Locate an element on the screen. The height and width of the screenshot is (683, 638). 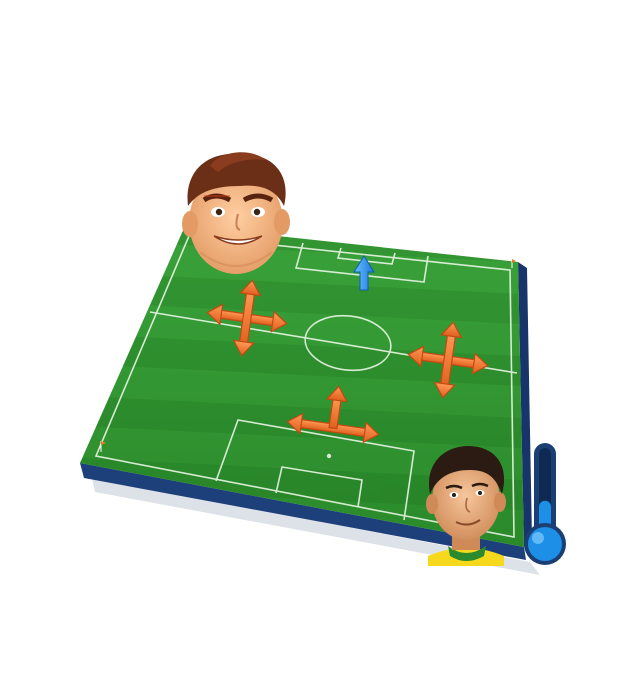
bottom-player-avatar is located at coordinates (466, 506).